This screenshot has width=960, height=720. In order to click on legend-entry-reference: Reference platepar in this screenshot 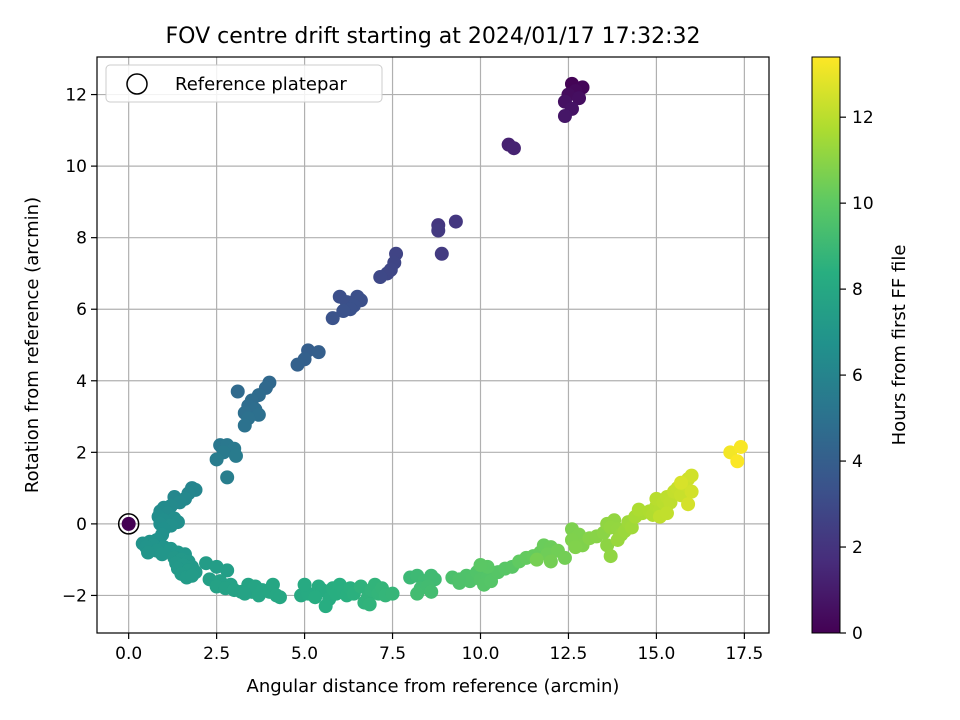, I will do `click(261, 84)`.